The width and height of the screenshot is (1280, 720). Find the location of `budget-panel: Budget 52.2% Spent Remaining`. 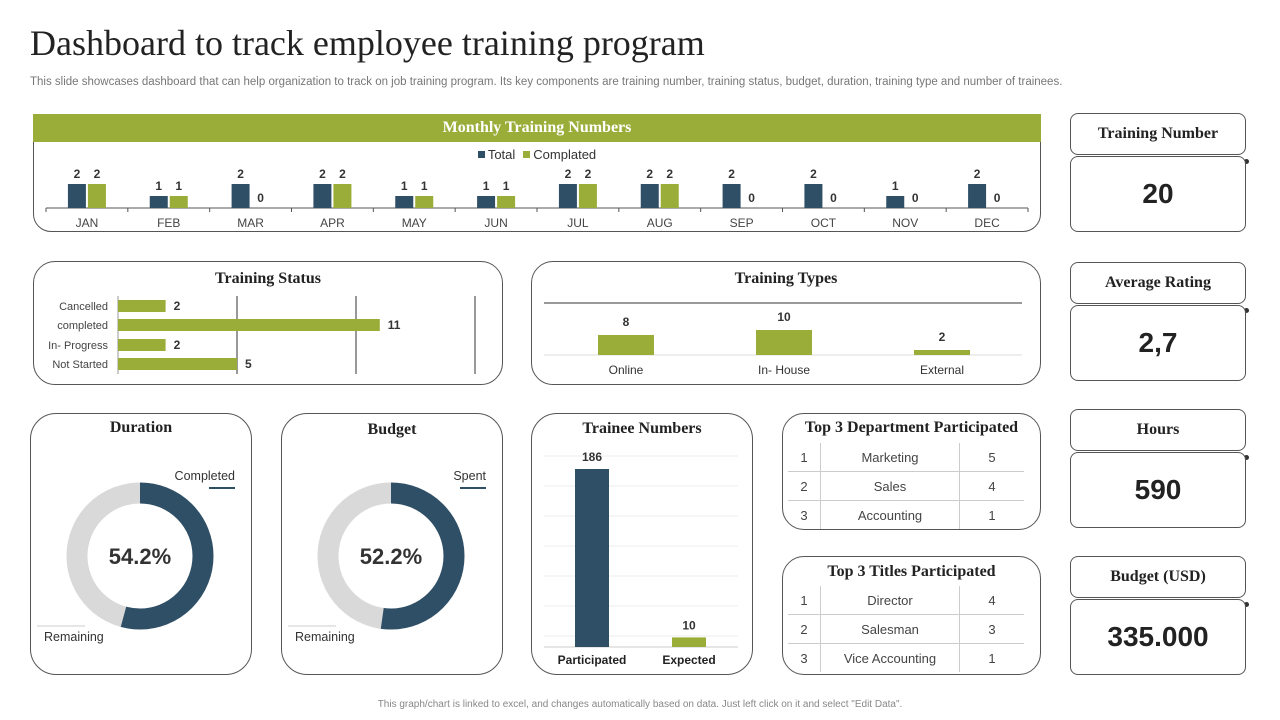

budget-panel: Budget 52.2% Spent Remaining is located at coordinates (392, 544).